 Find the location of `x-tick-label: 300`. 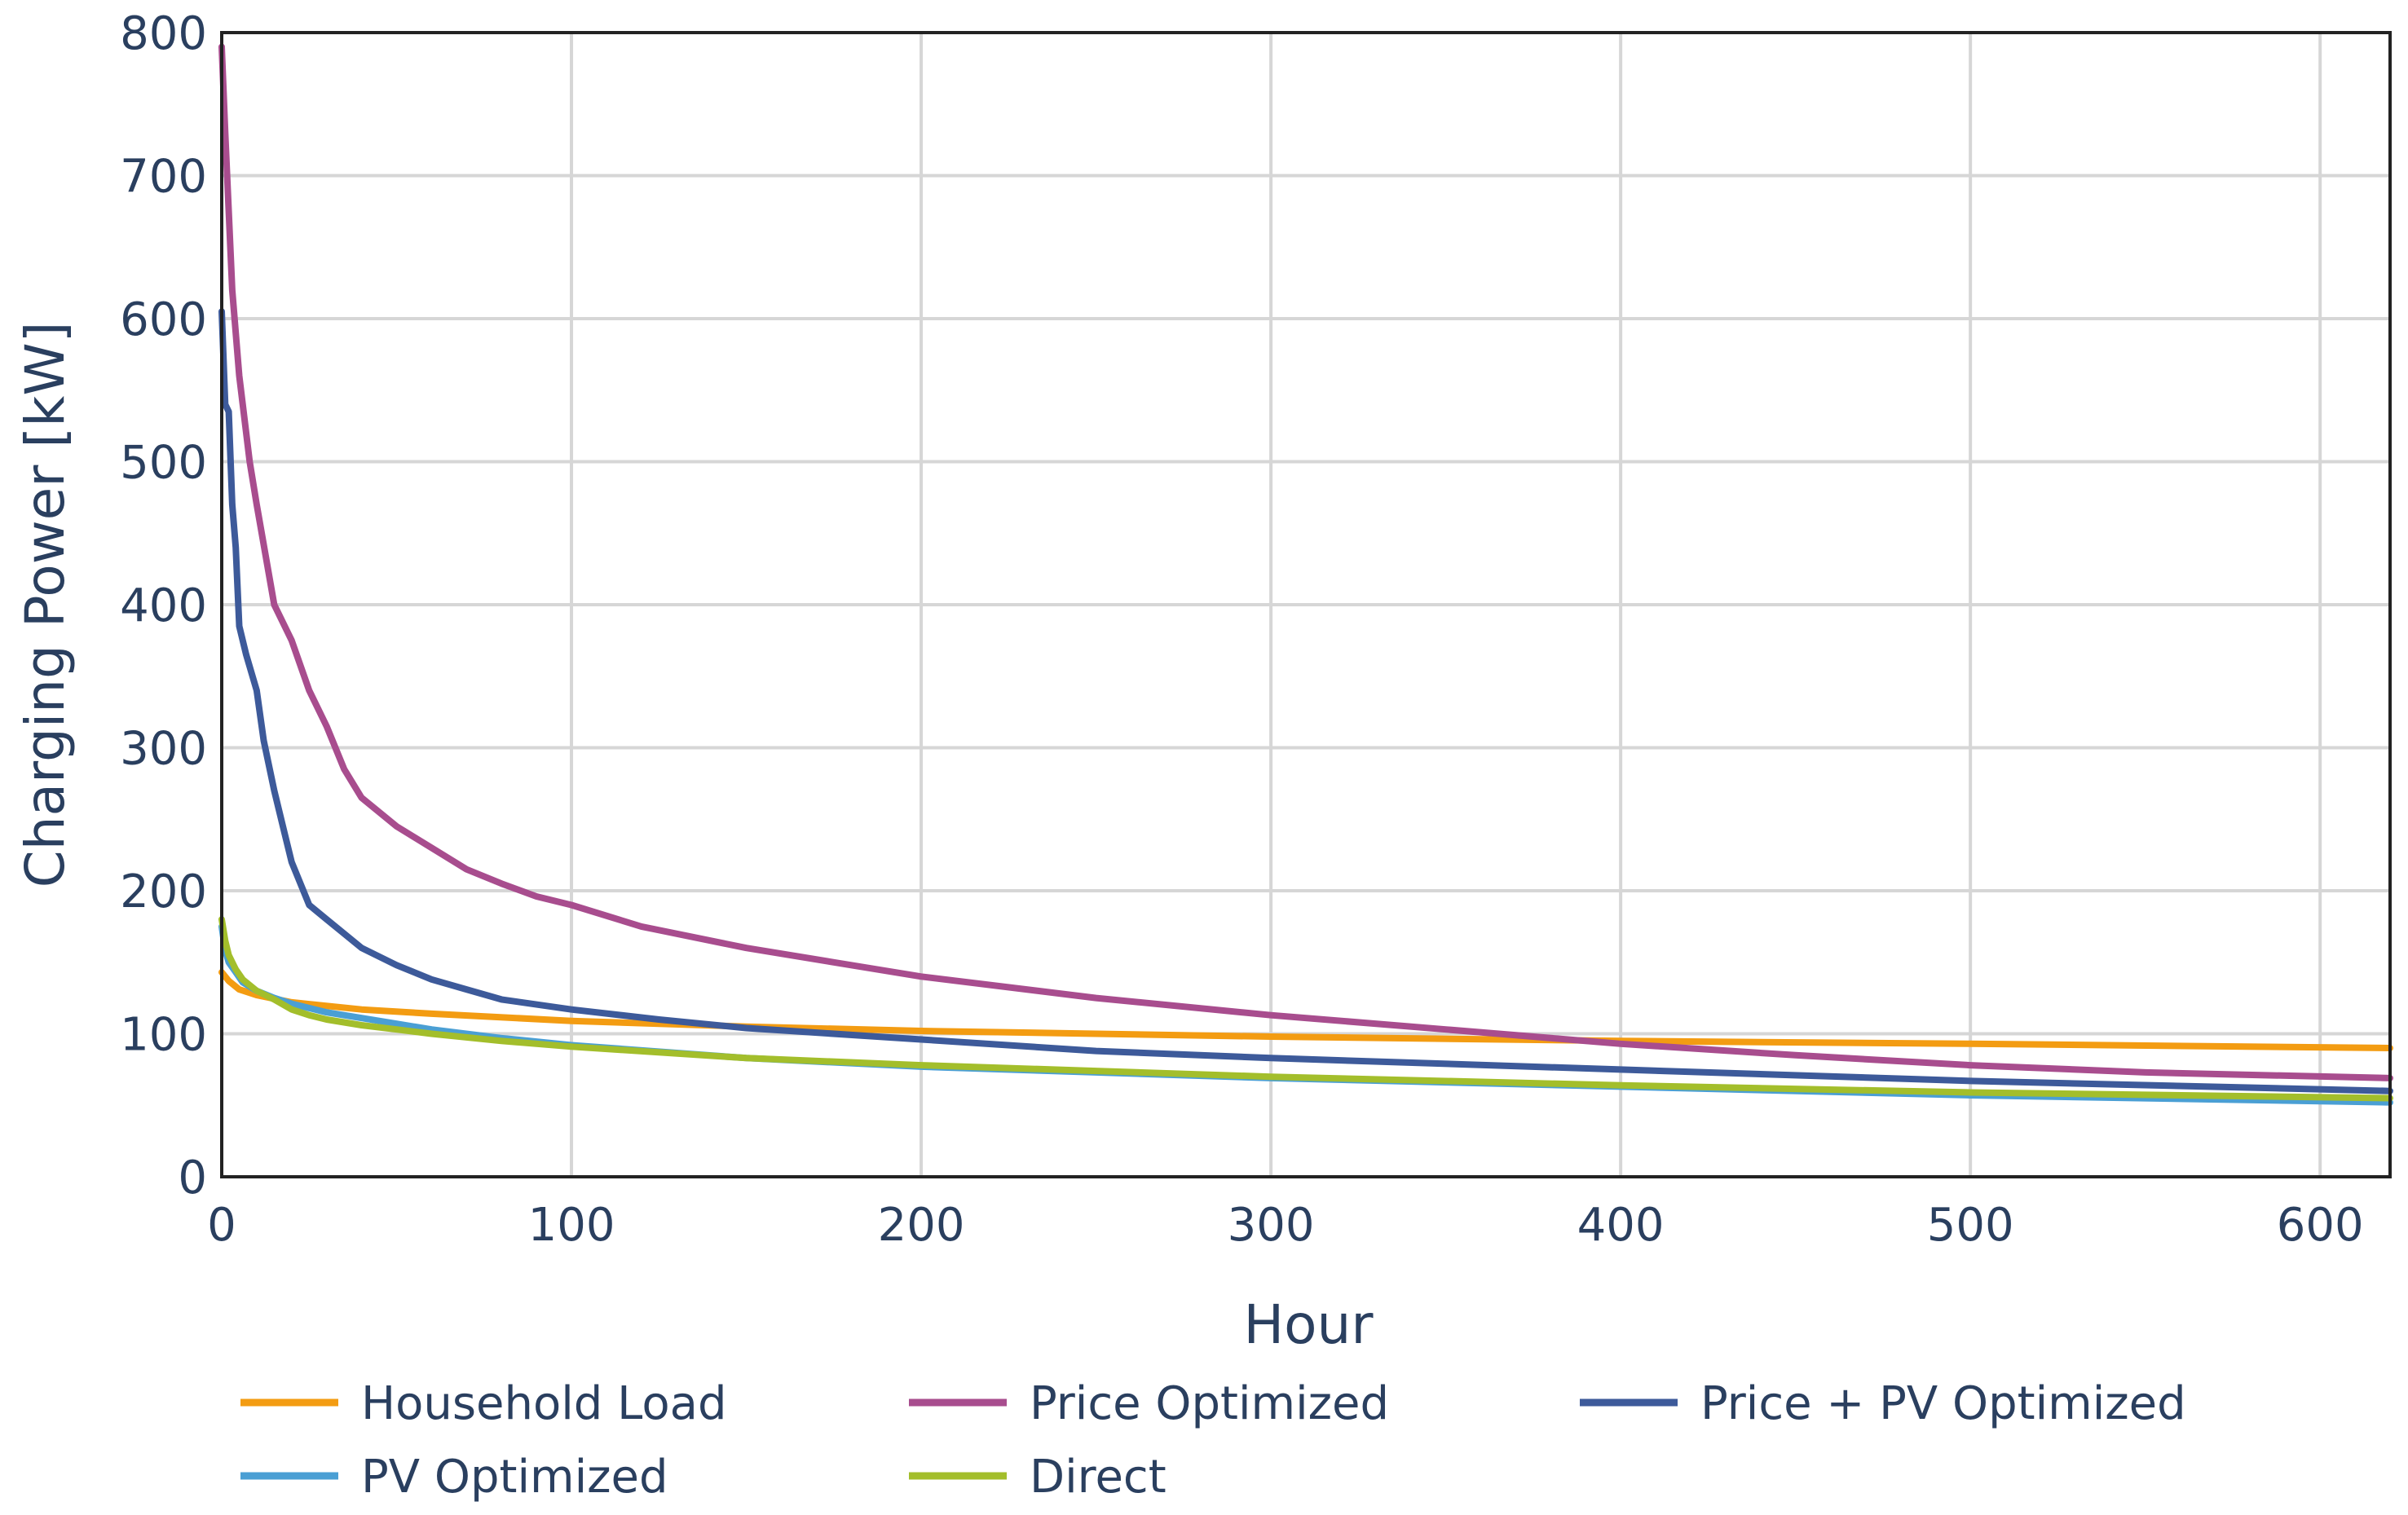

x-tick-label: 300 is located at coordinates (1271, 1225).